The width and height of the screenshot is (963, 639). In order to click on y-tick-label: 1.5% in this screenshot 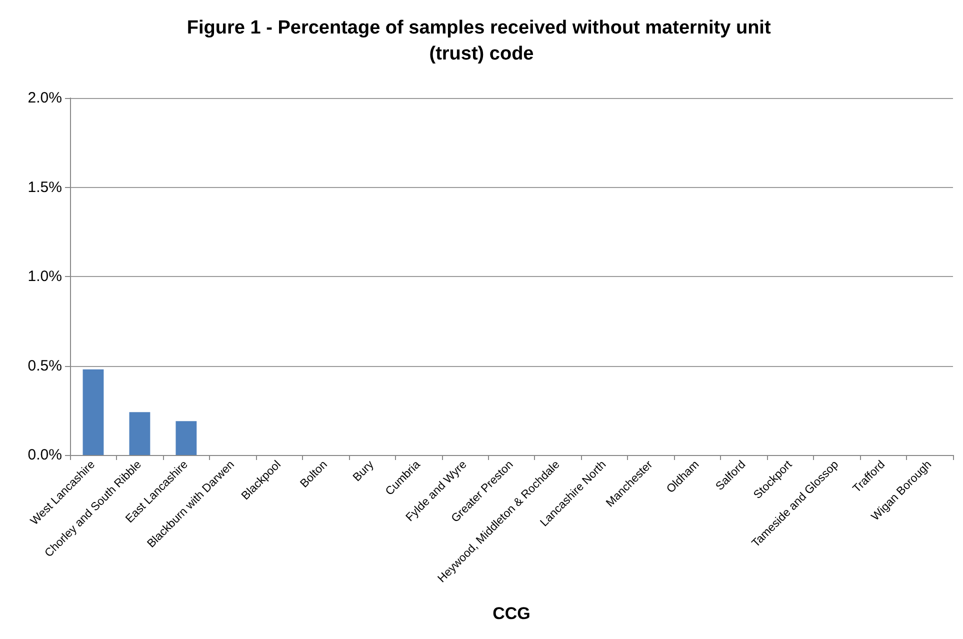, I will do `click(45, 187)`.